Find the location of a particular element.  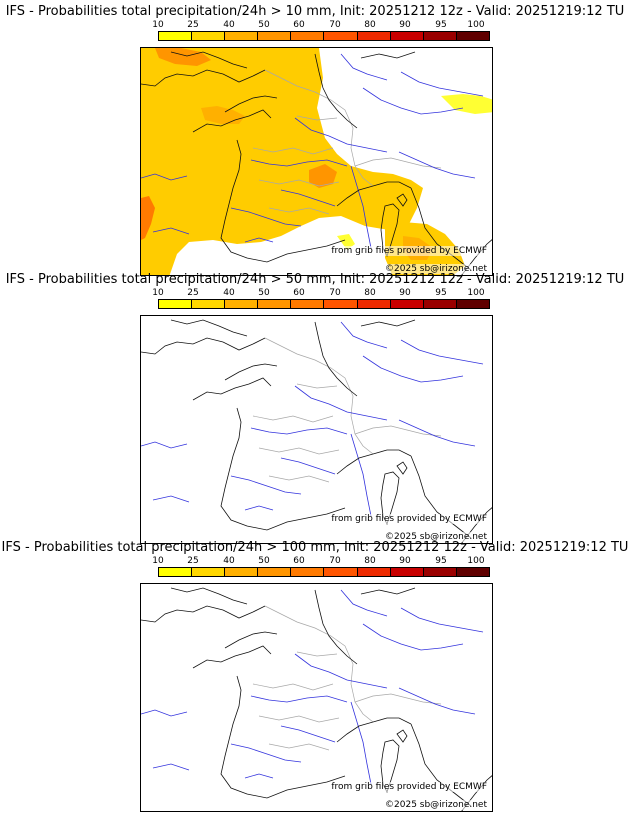

colorbar is located at coordinates (324, 36).